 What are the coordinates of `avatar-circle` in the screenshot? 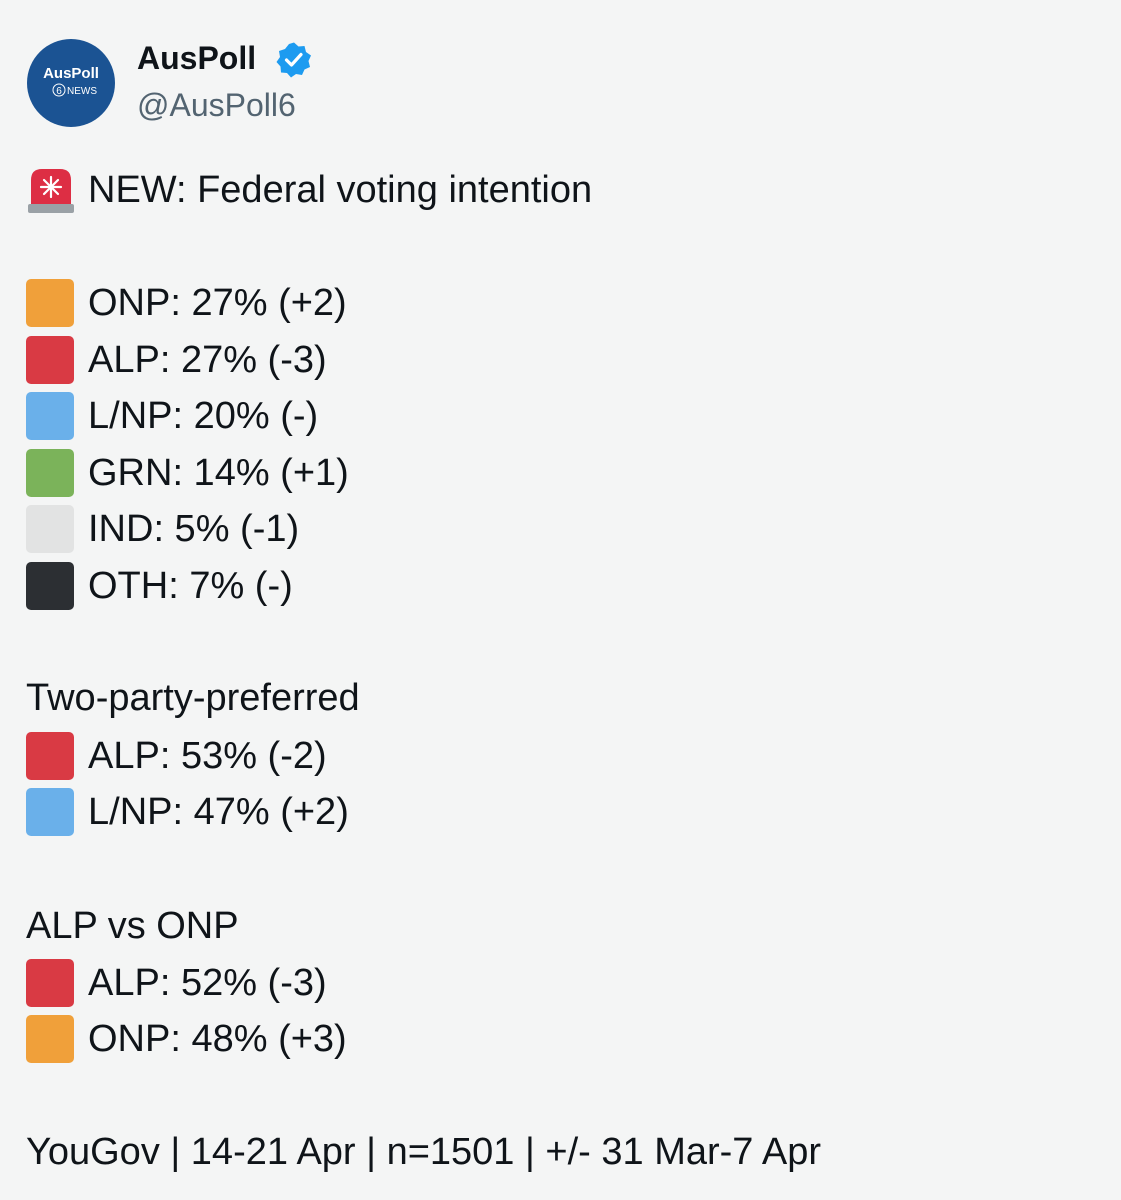 It's located at (71, 83).